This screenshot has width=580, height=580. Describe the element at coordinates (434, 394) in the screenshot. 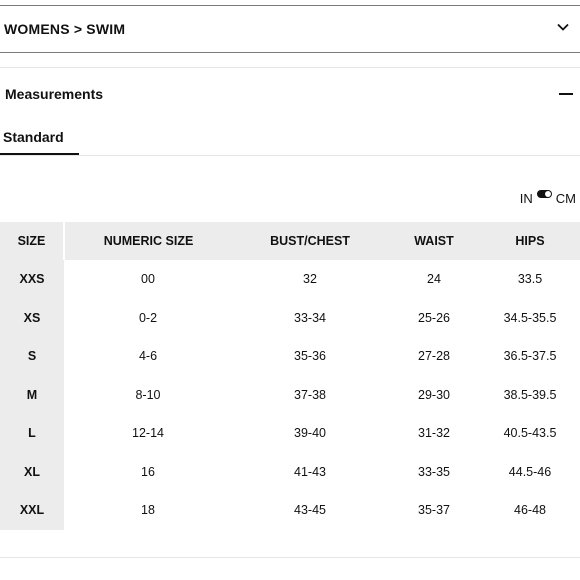

I see `waist-cell: 29-30` at that location.